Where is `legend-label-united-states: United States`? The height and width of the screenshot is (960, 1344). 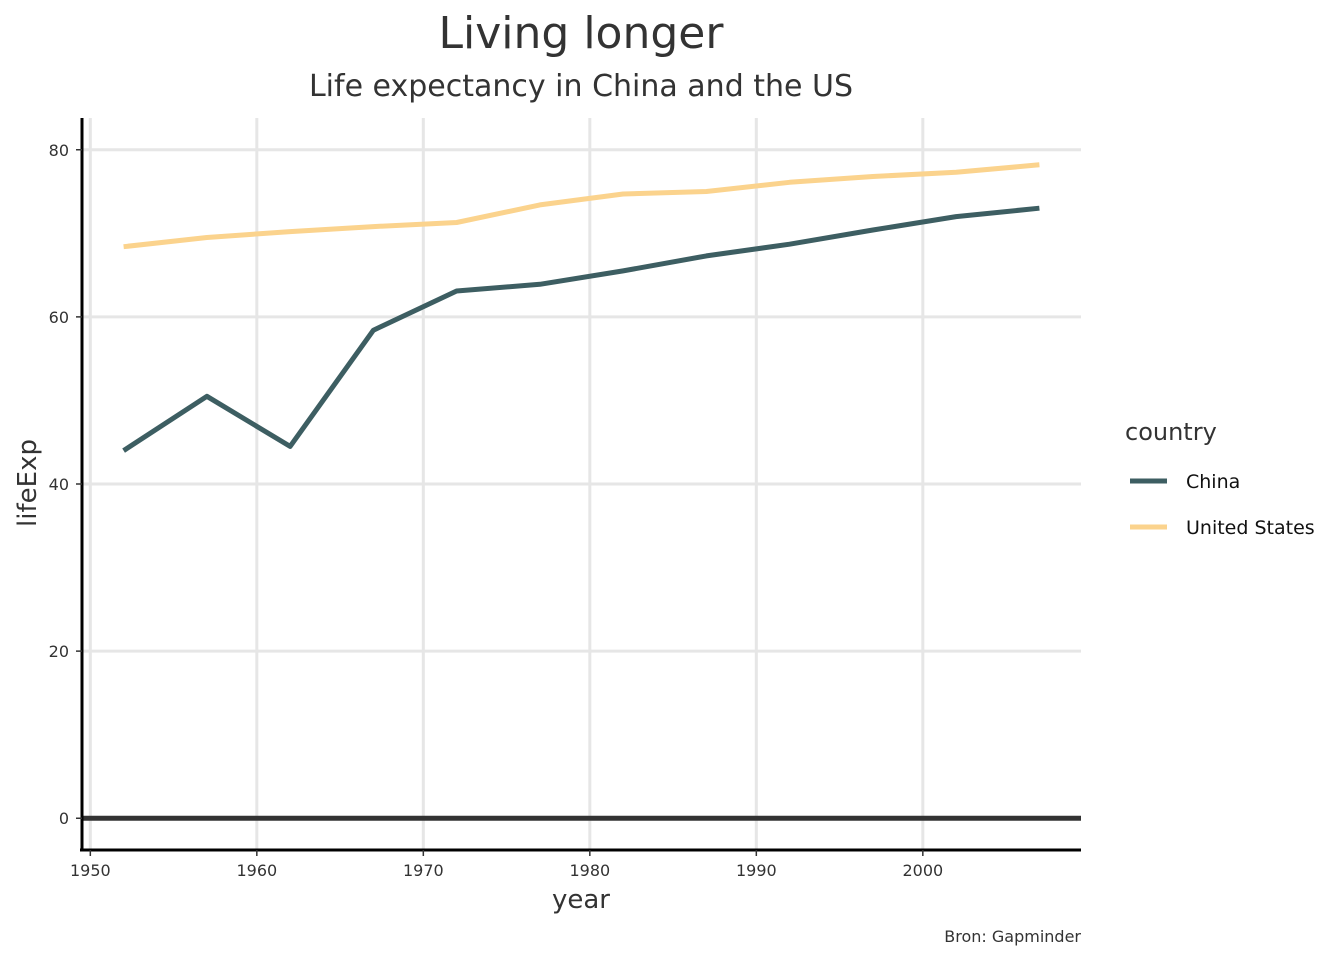 legend-label-united-states: United States is located at coordinates (1250, 528).